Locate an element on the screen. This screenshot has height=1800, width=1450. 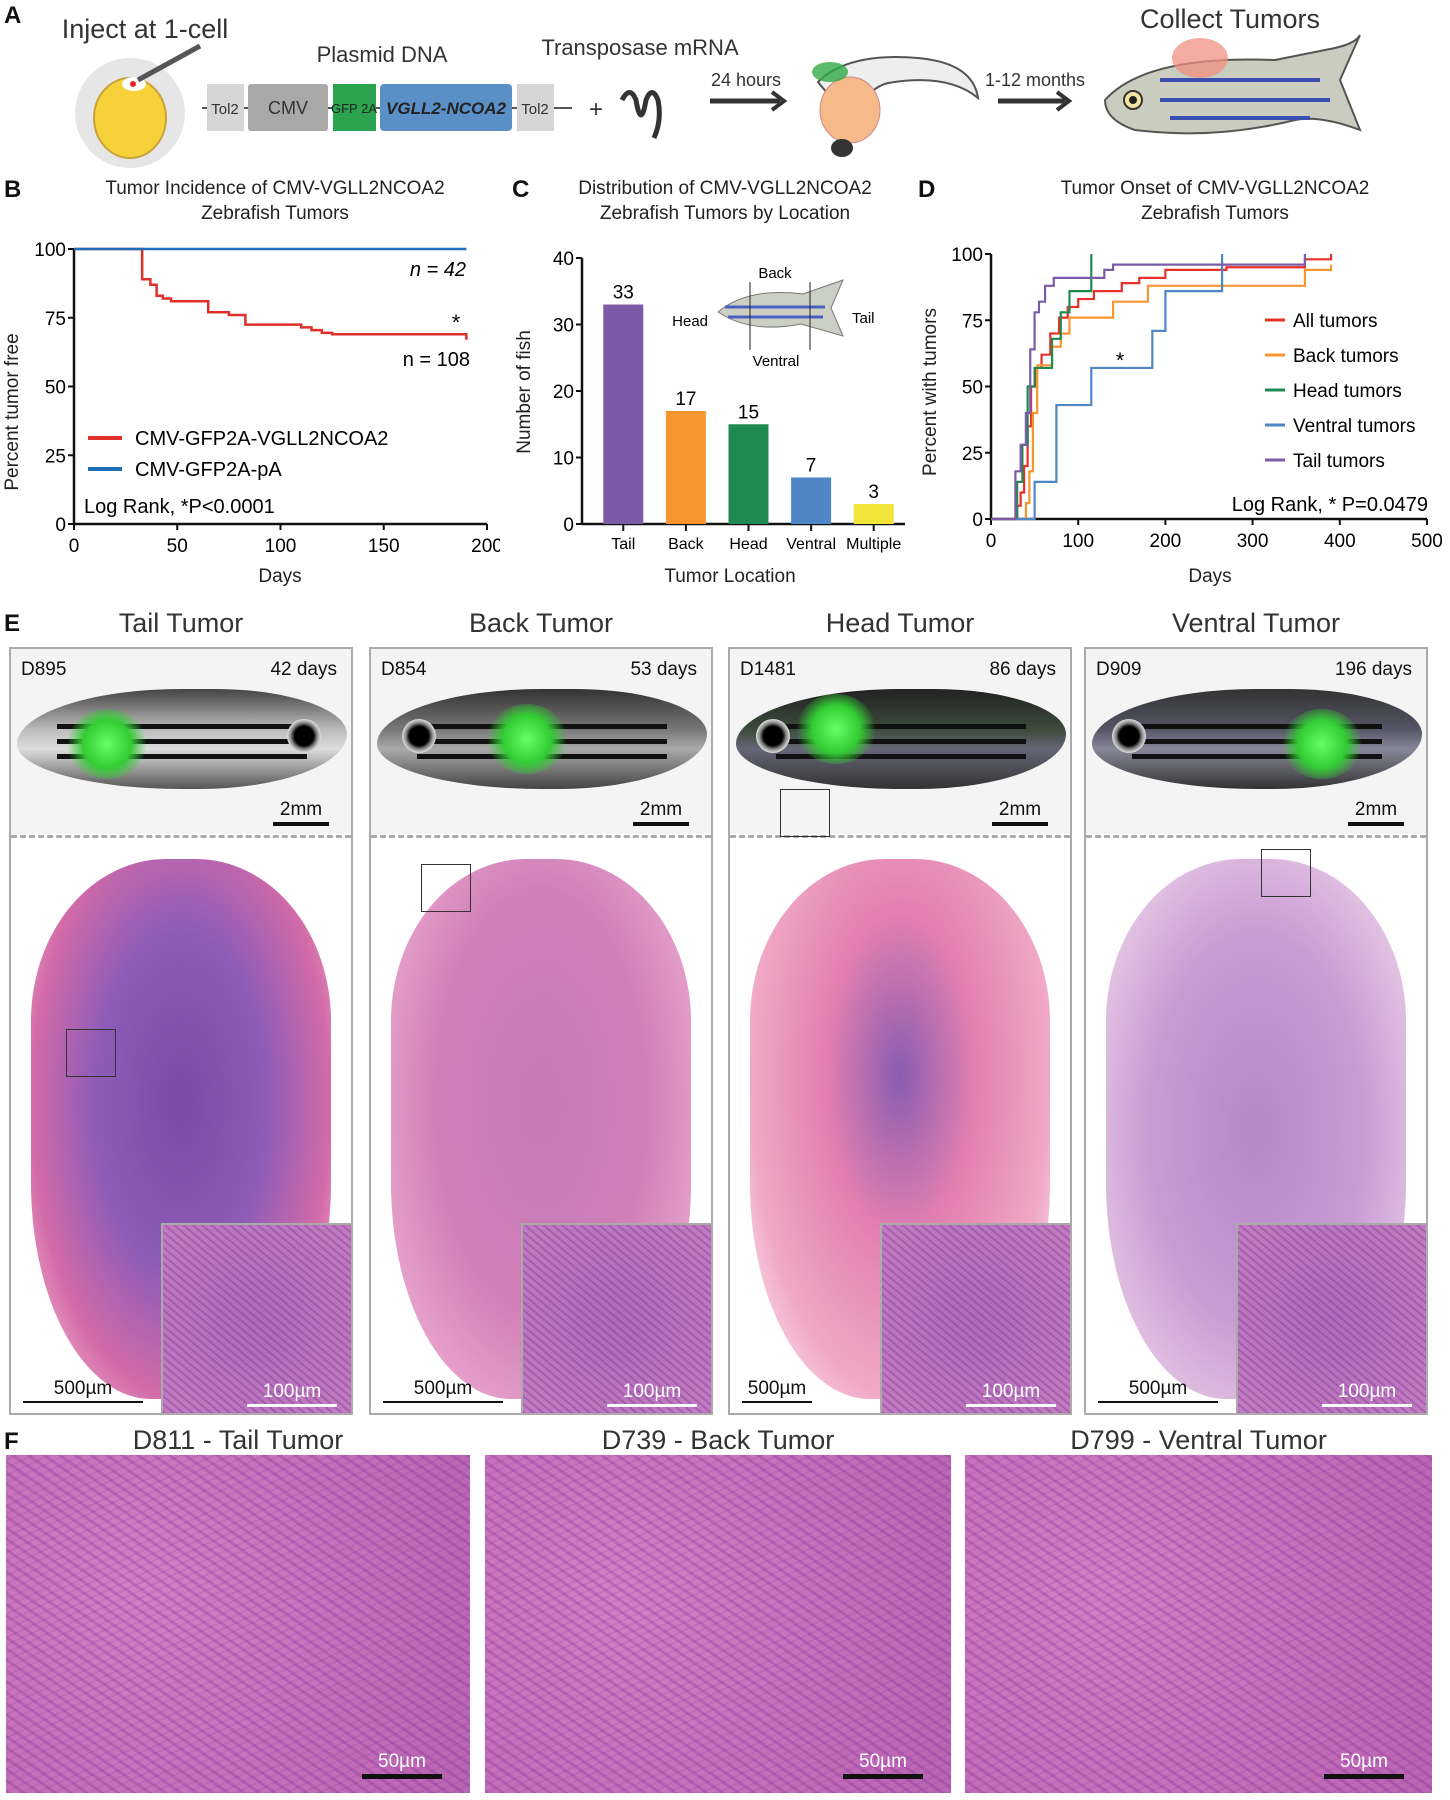
chart-c-bar-value: 33 is located at coordinates (623, 293).